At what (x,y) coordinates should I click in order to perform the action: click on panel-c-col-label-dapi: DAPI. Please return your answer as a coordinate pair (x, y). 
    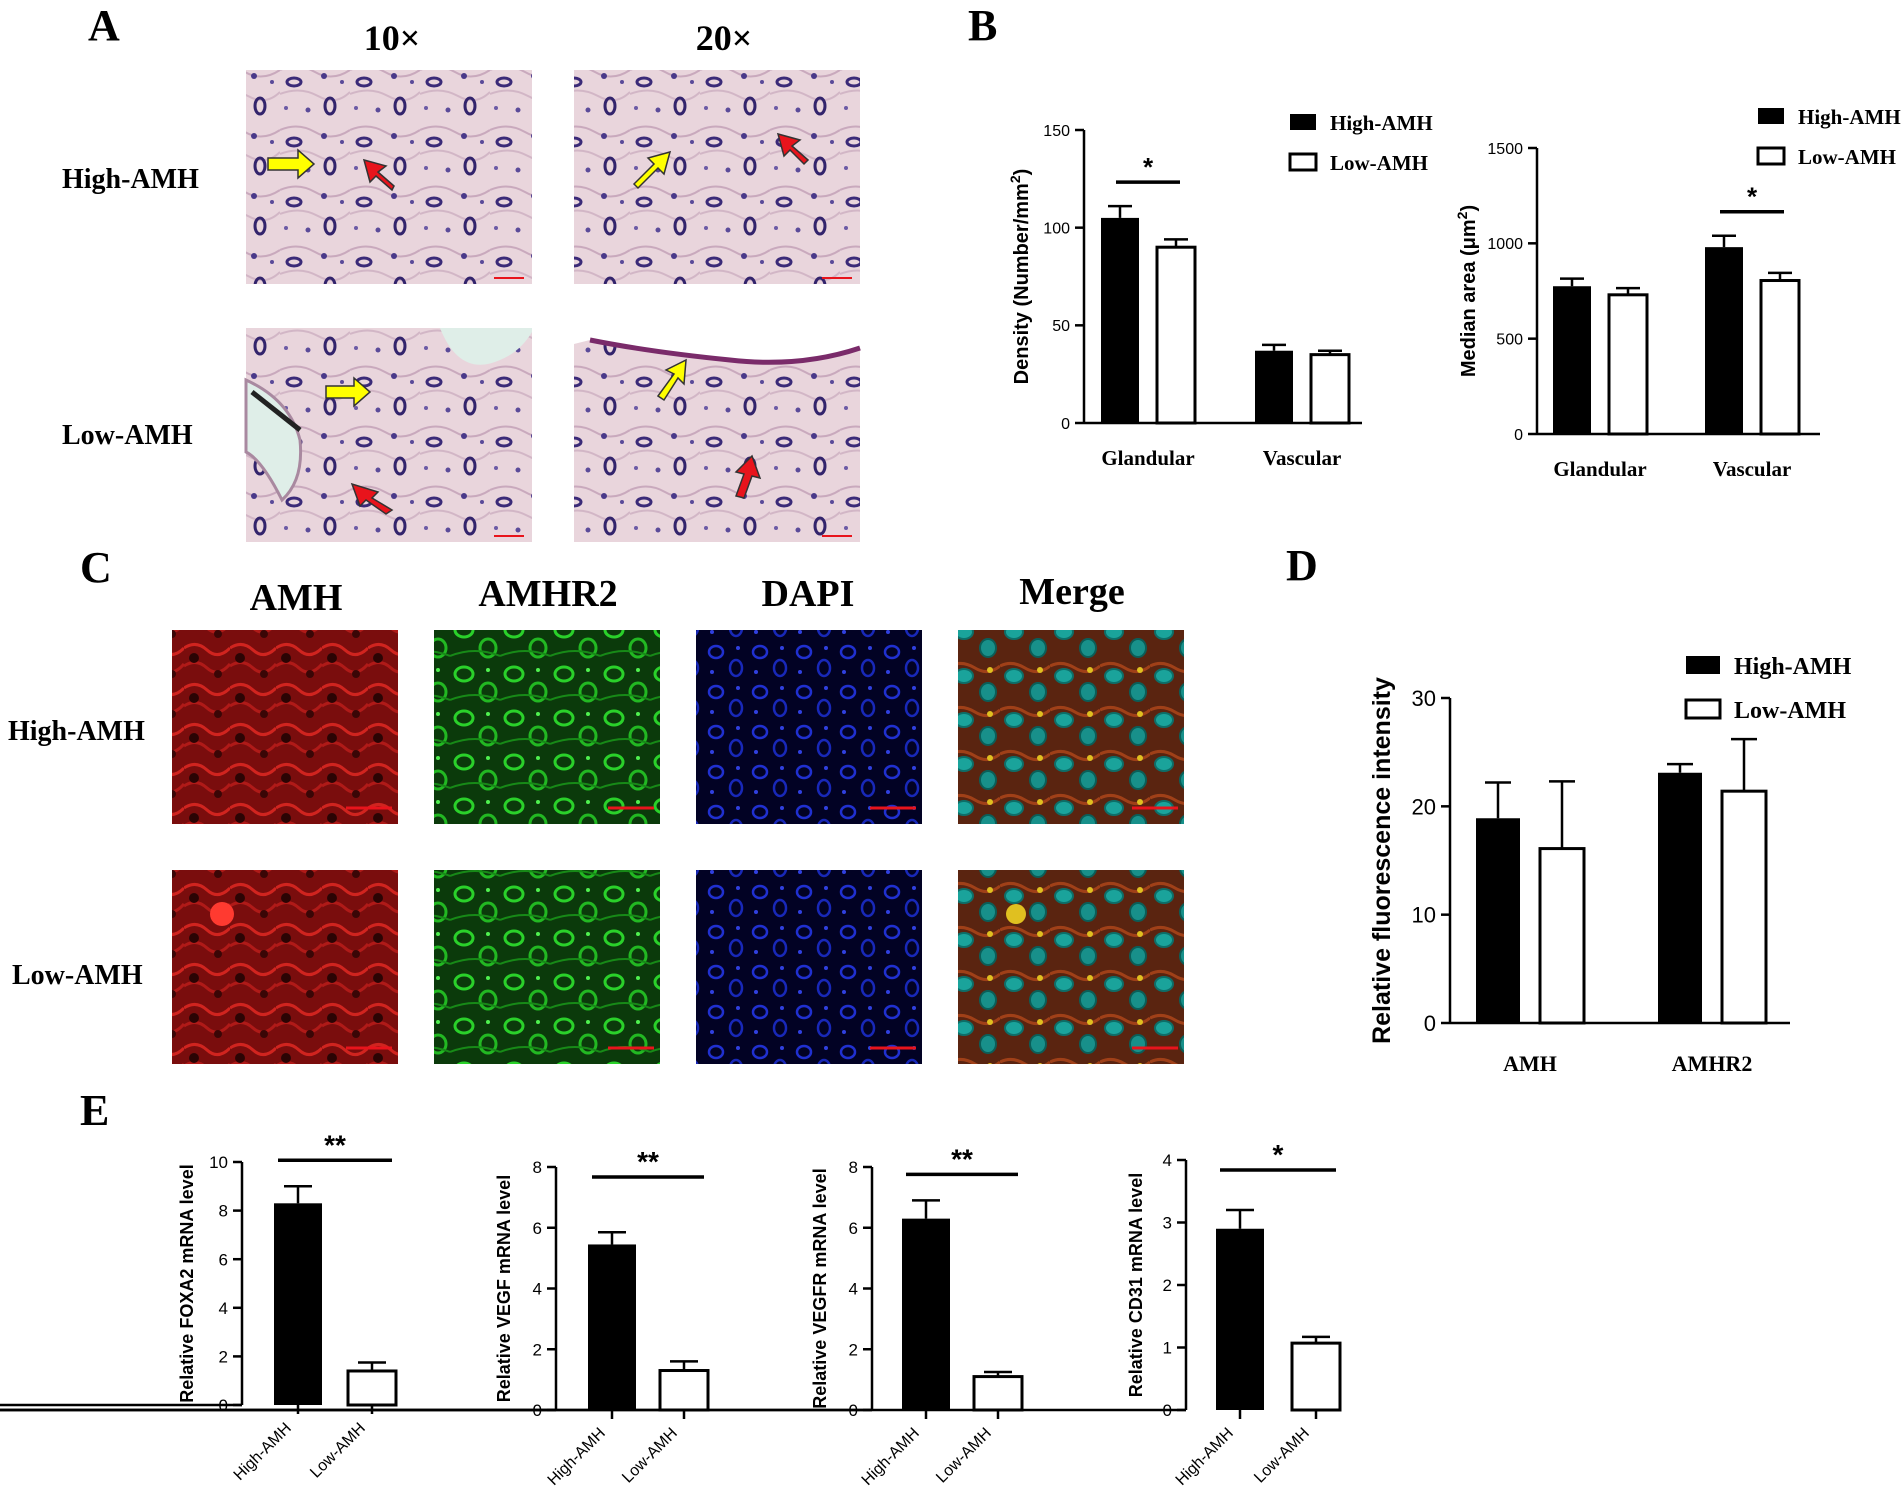
    Looking at the image, I should click on (808, 594).